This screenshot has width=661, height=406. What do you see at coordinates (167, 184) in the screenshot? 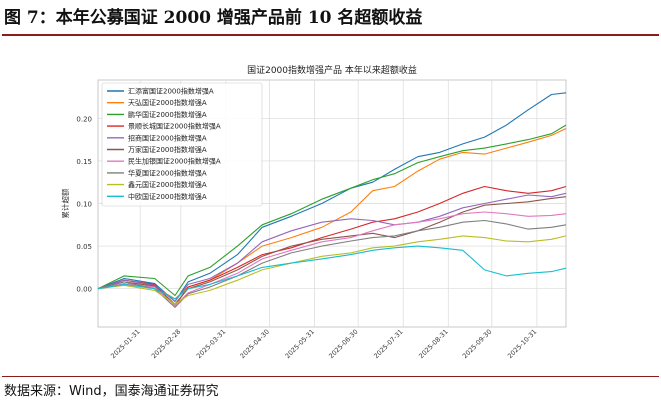
I see `legend-label: 鑫元国证2000指数增强A` at bounding box center [167, 184].